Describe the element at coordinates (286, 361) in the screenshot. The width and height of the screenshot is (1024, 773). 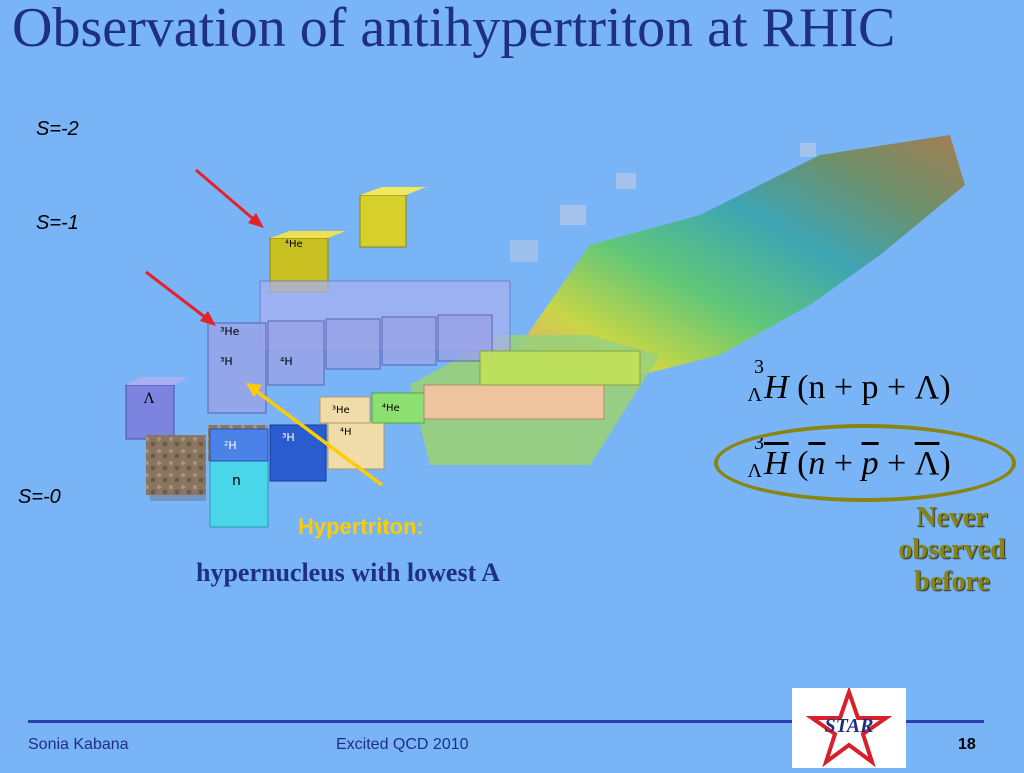
I see `block-label-lambda-h4: ⁴H` at that location.